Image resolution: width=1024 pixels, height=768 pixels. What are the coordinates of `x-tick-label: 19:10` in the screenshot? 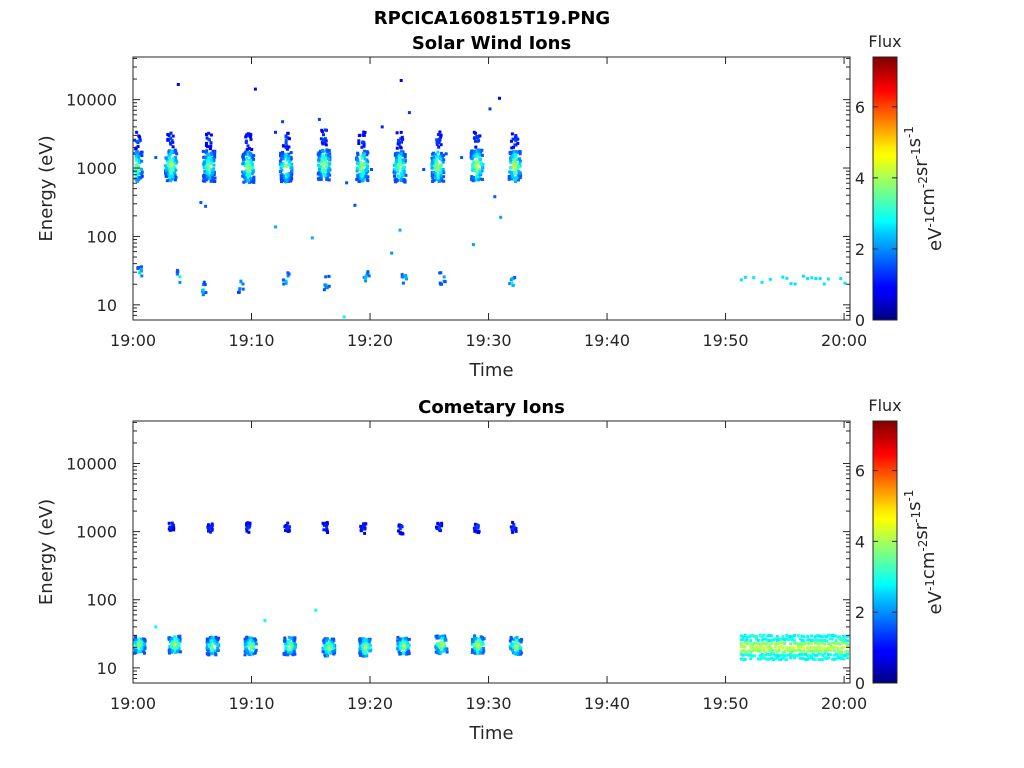 It's located at (251, 340).